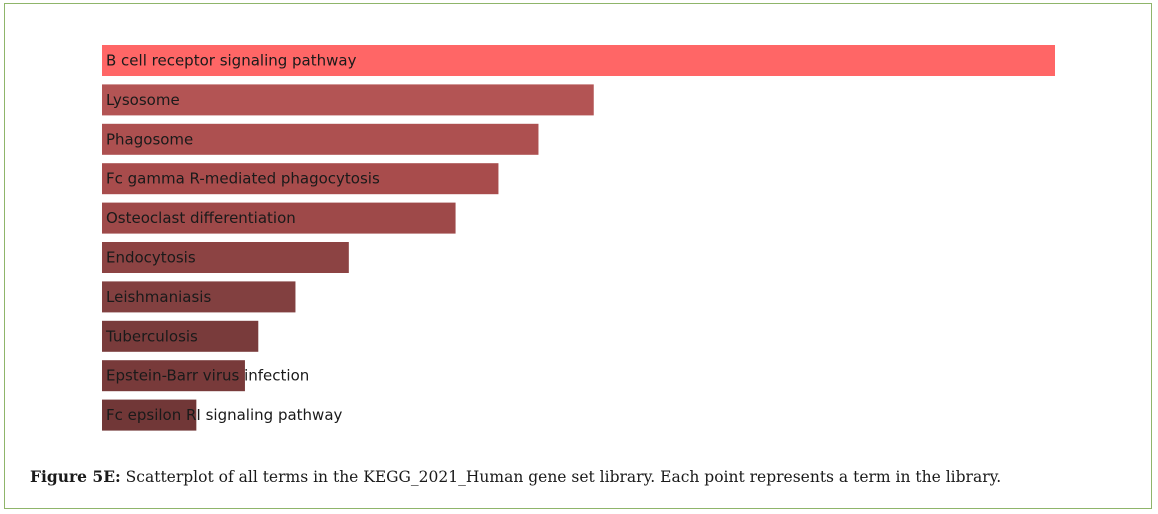 The width and height of the screenshot is (1158, 514). I want to click on bar-label-2: Phagosome, so click(149, 139).